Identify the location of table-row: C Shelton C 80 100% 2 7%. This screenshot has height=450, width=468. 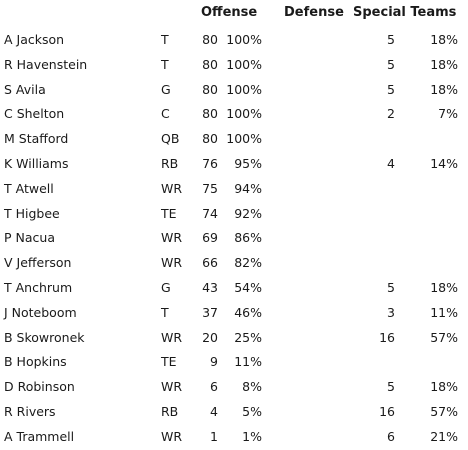
(234, 114).